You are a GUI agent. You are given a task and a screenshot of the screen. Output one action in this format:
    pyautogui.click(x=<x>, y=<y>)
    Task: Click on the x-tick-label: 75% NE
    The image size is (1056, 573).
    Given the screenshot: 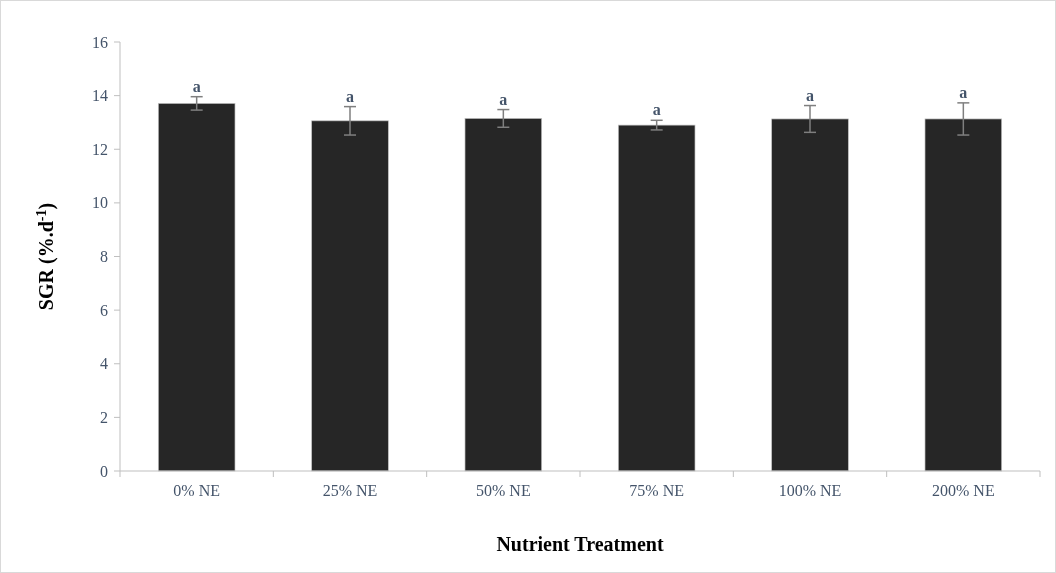 What is the action you would take?
    pyautogui.click(x=656, y=490)
    